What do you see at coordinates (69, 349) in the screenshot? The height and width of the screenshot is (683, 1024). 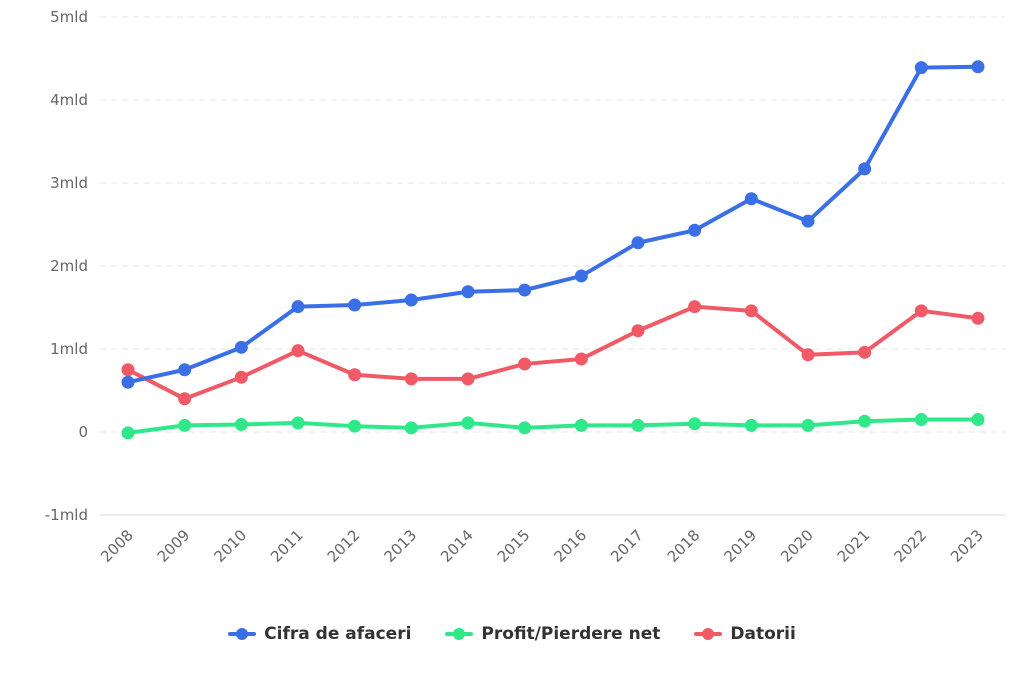 I see `y-tick-label: 1mld` at bounding box center [69, 349].